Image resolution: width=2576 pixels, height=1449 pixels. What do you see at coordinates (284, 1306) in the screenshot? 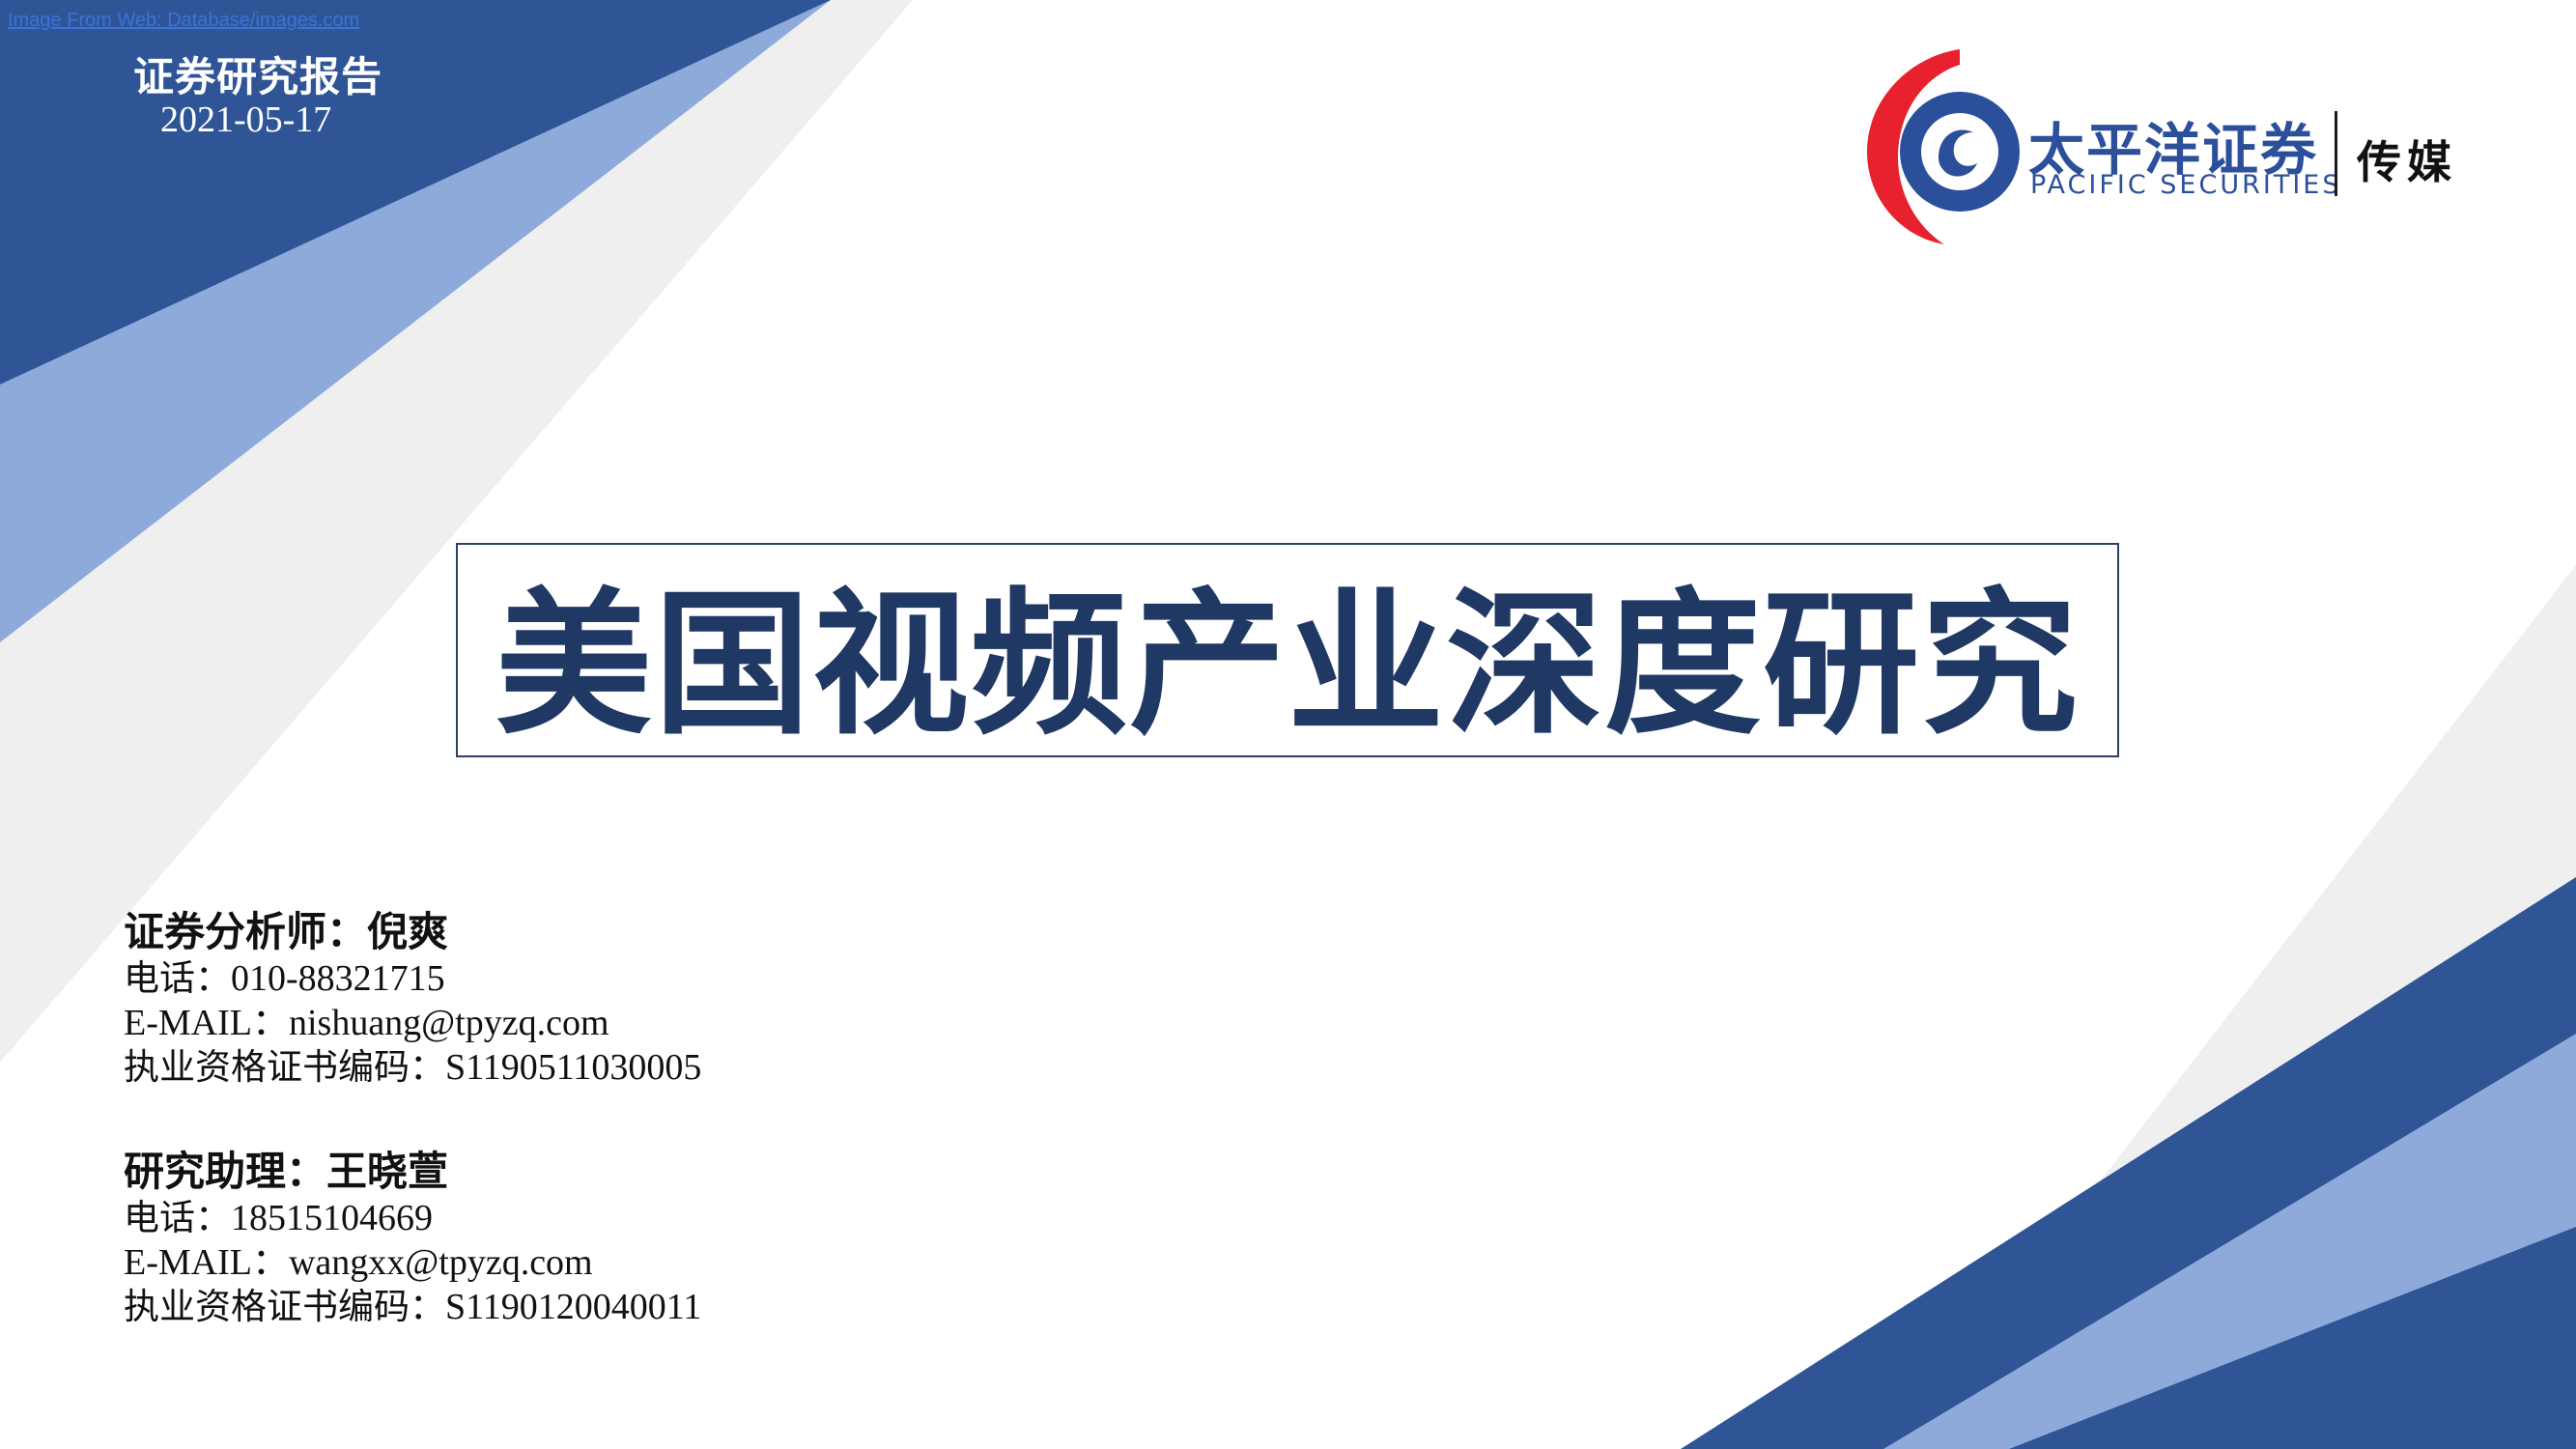
I see `assistant-cert-label: 执业资格证书编码：` at bounding box center [284, 1306].